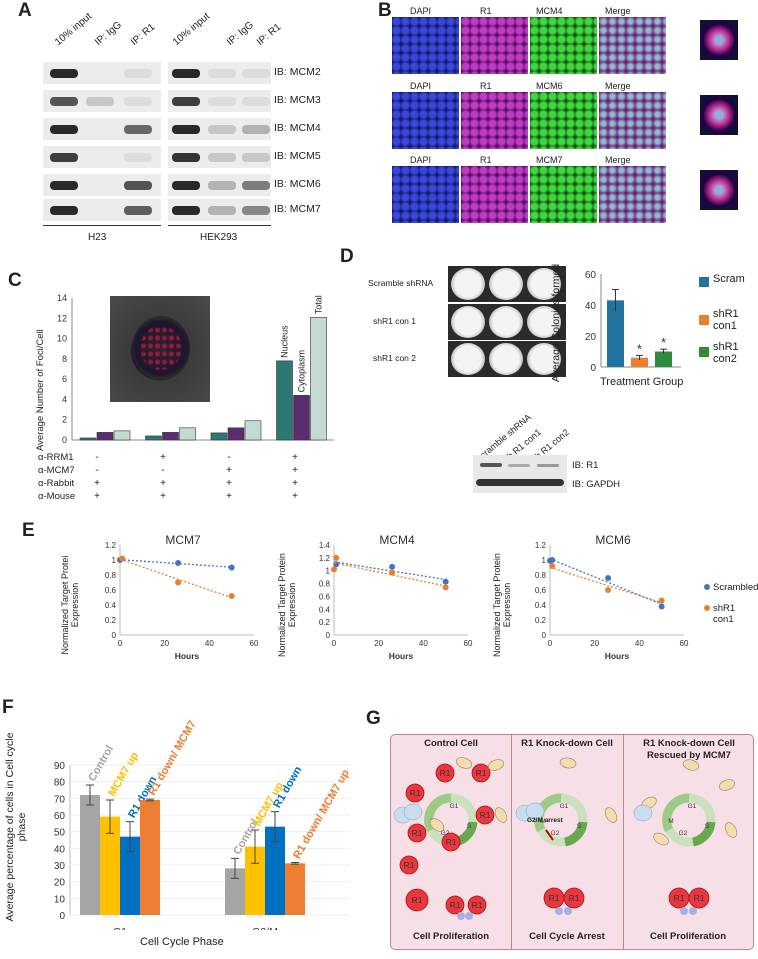  What do you see at coordinates (62, 339) in the screenshot?
I see `y-tick-label: 10` at bounding box center [62, 339].